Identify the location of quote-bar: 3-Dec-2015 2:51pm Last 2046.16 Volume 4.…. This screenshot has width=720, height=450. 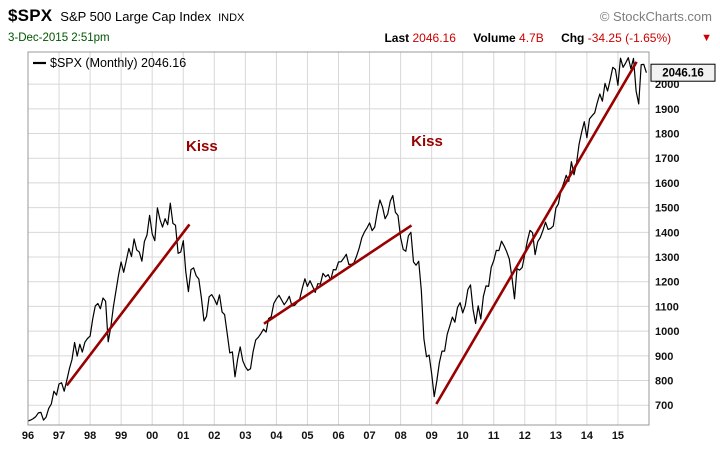
(360, 36).